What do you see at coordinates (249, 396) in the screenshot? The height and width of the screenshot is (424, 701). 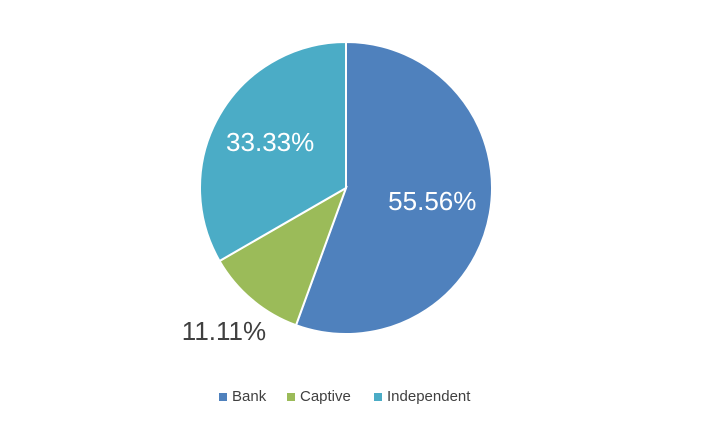 I see `legend-label: Bank` at bounding box center [249, 396].